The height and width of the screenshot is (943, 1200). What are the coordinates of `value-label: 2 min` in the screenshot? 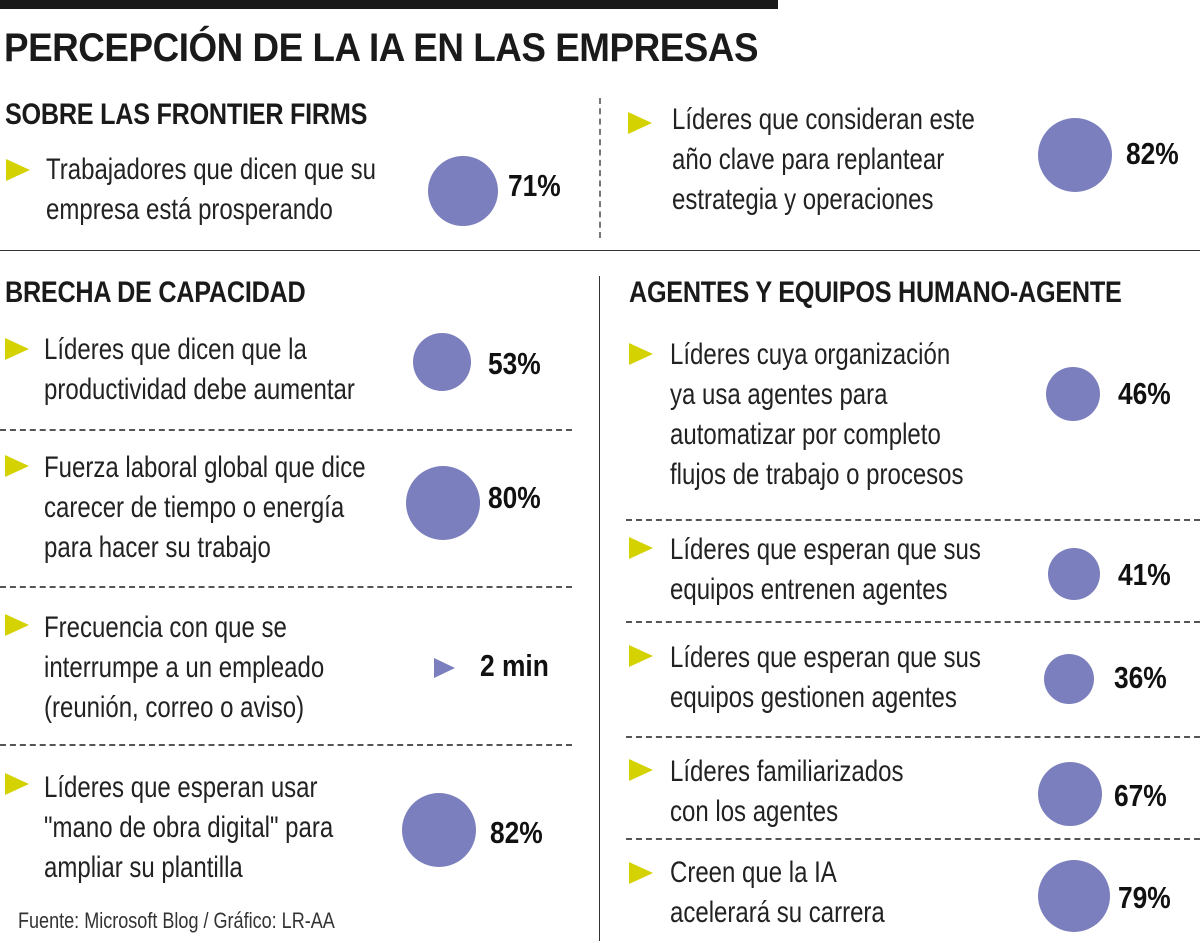 It's located at (514, 665).